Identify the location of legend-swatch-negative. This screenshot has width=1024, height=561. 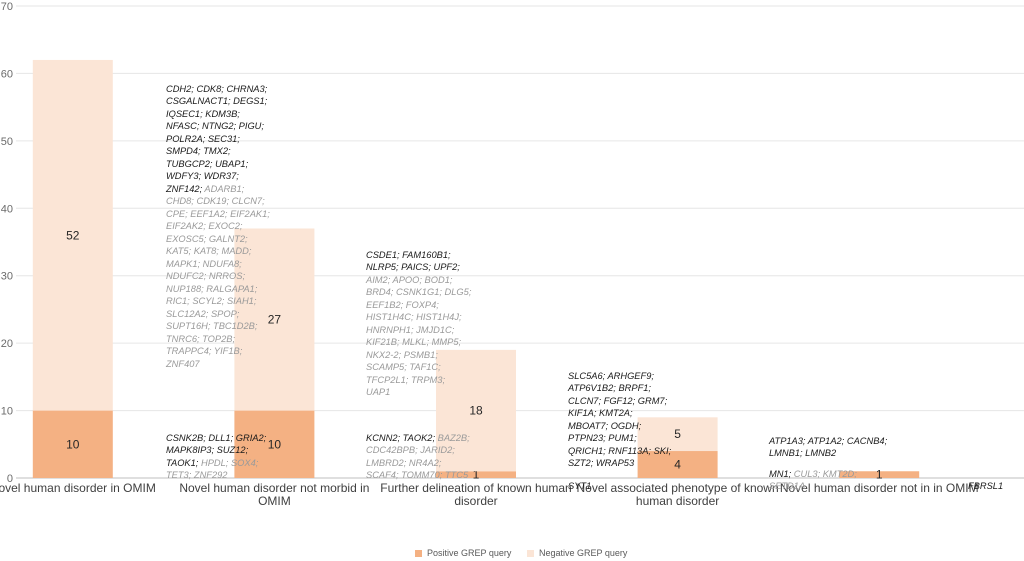
(530, 553).